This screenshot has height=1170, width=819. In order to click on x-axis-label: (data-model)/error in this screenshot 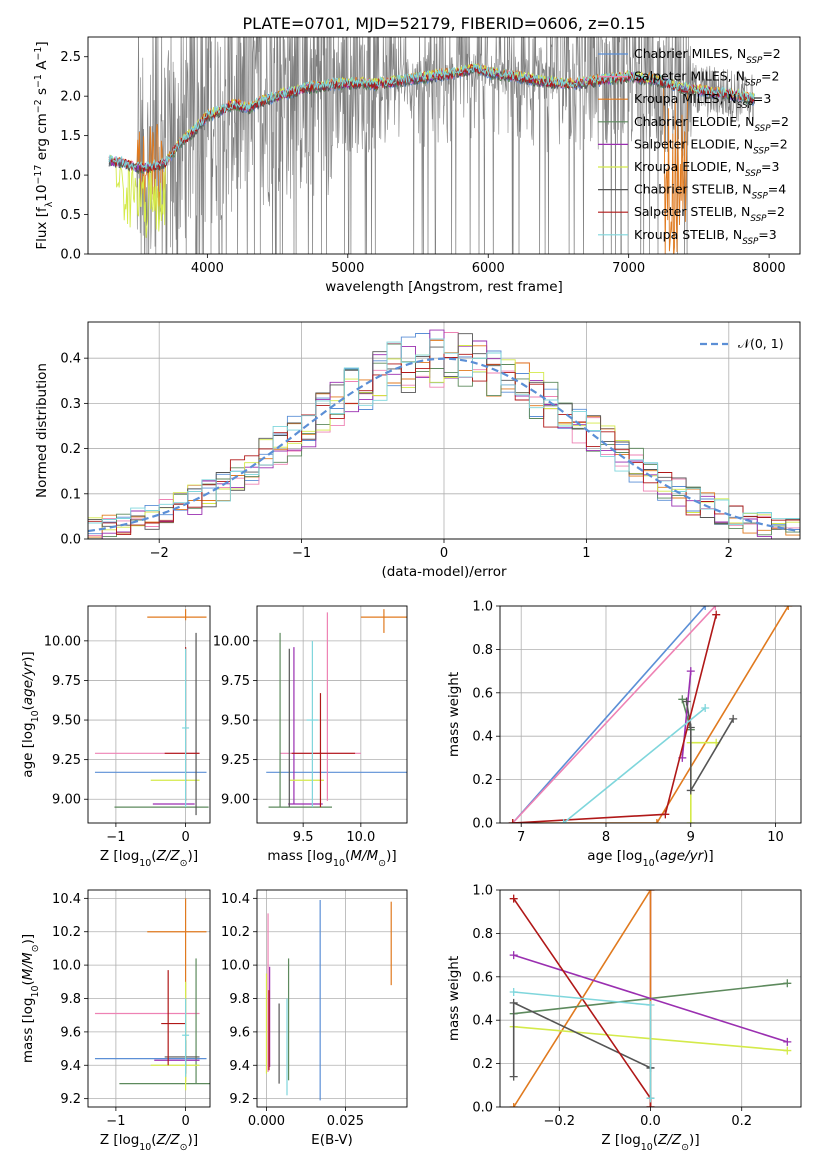, I will do `click(444, 572)`.